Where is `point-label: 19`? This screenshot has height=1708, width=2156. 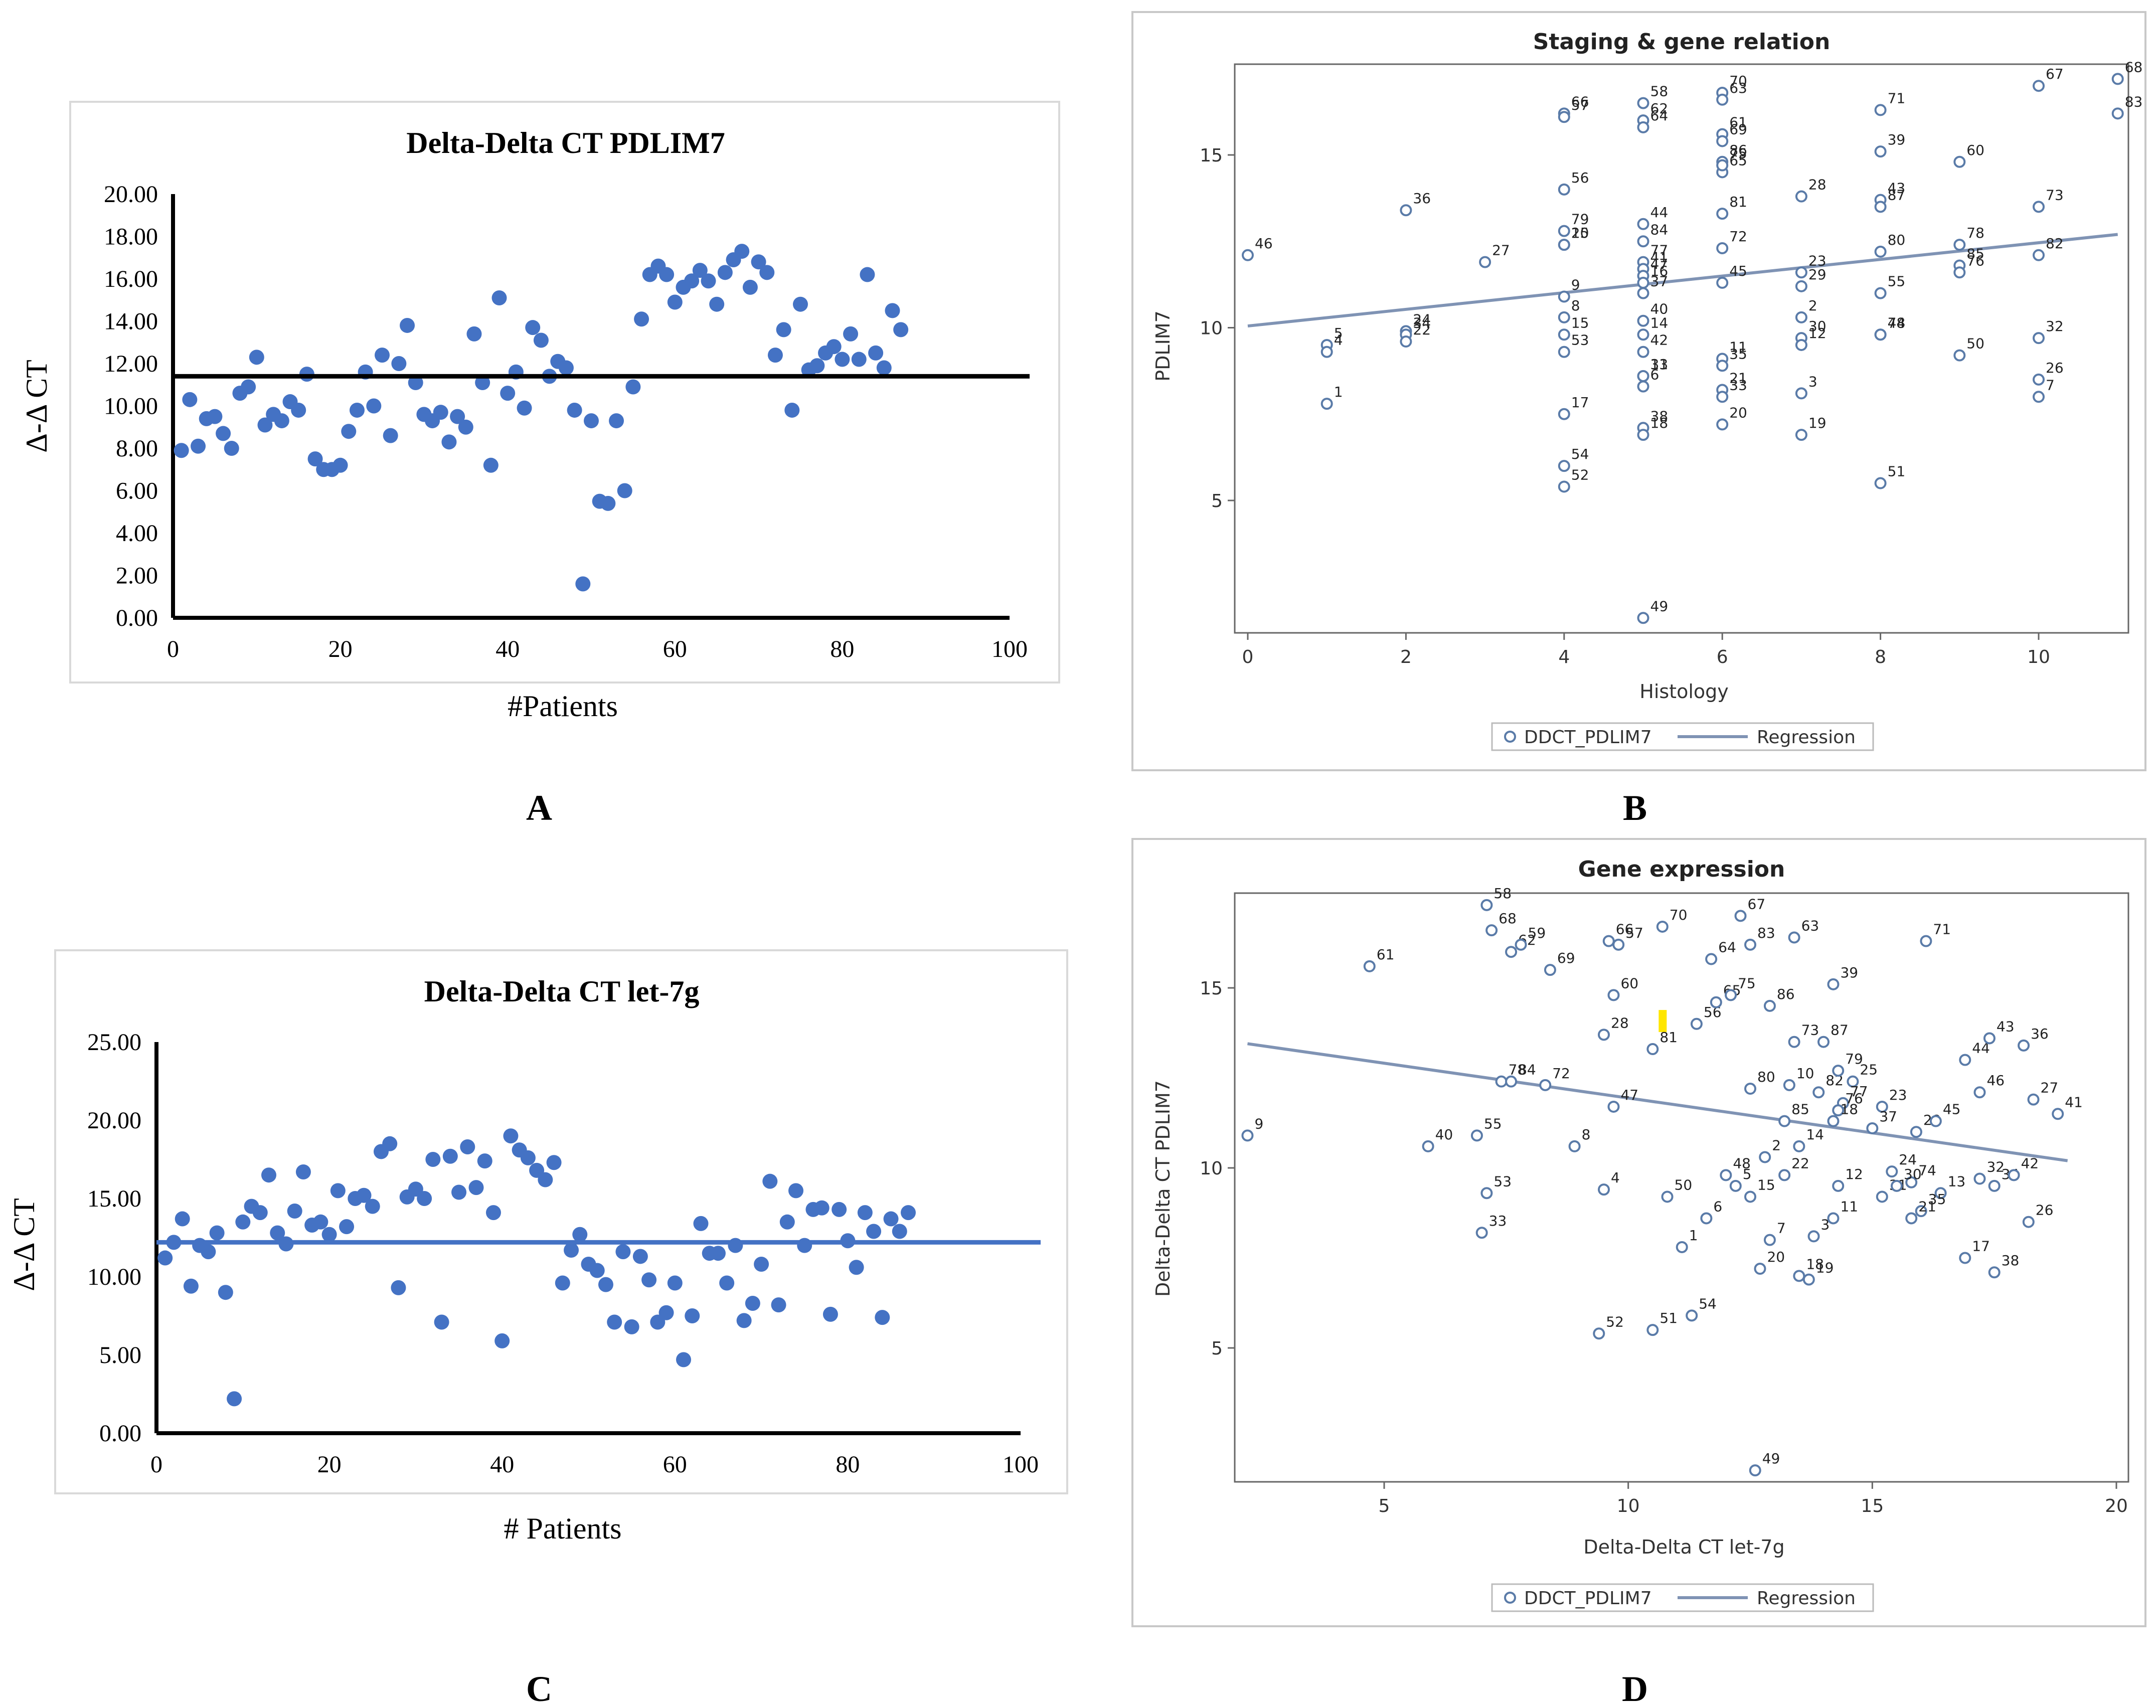
point-label: 19 is located at coordinates (1825, 1268).